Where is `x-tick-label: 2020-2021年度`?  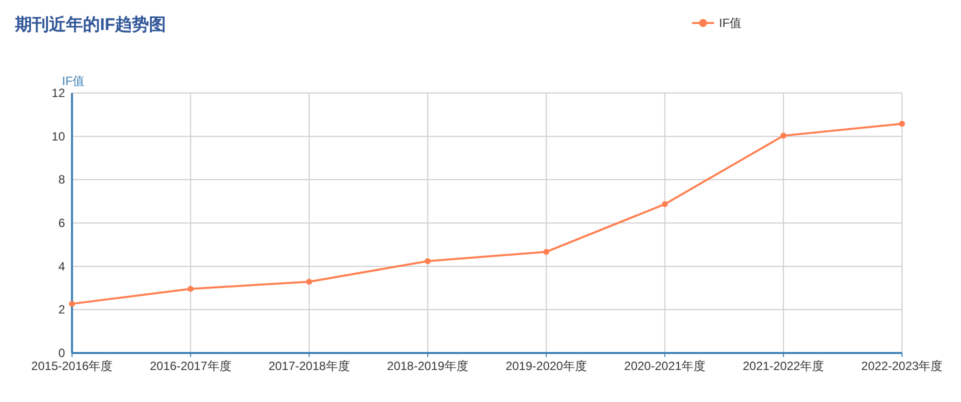 x-tick-label: 2020-2021年度 is located at coordinates (665, 366).